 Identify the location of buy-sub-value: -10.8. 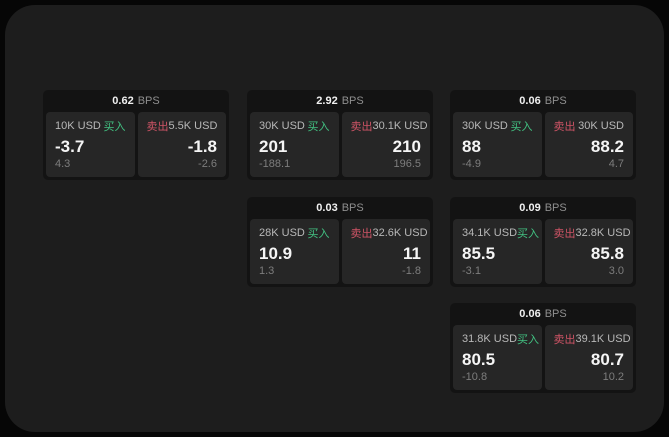
(475, 377).